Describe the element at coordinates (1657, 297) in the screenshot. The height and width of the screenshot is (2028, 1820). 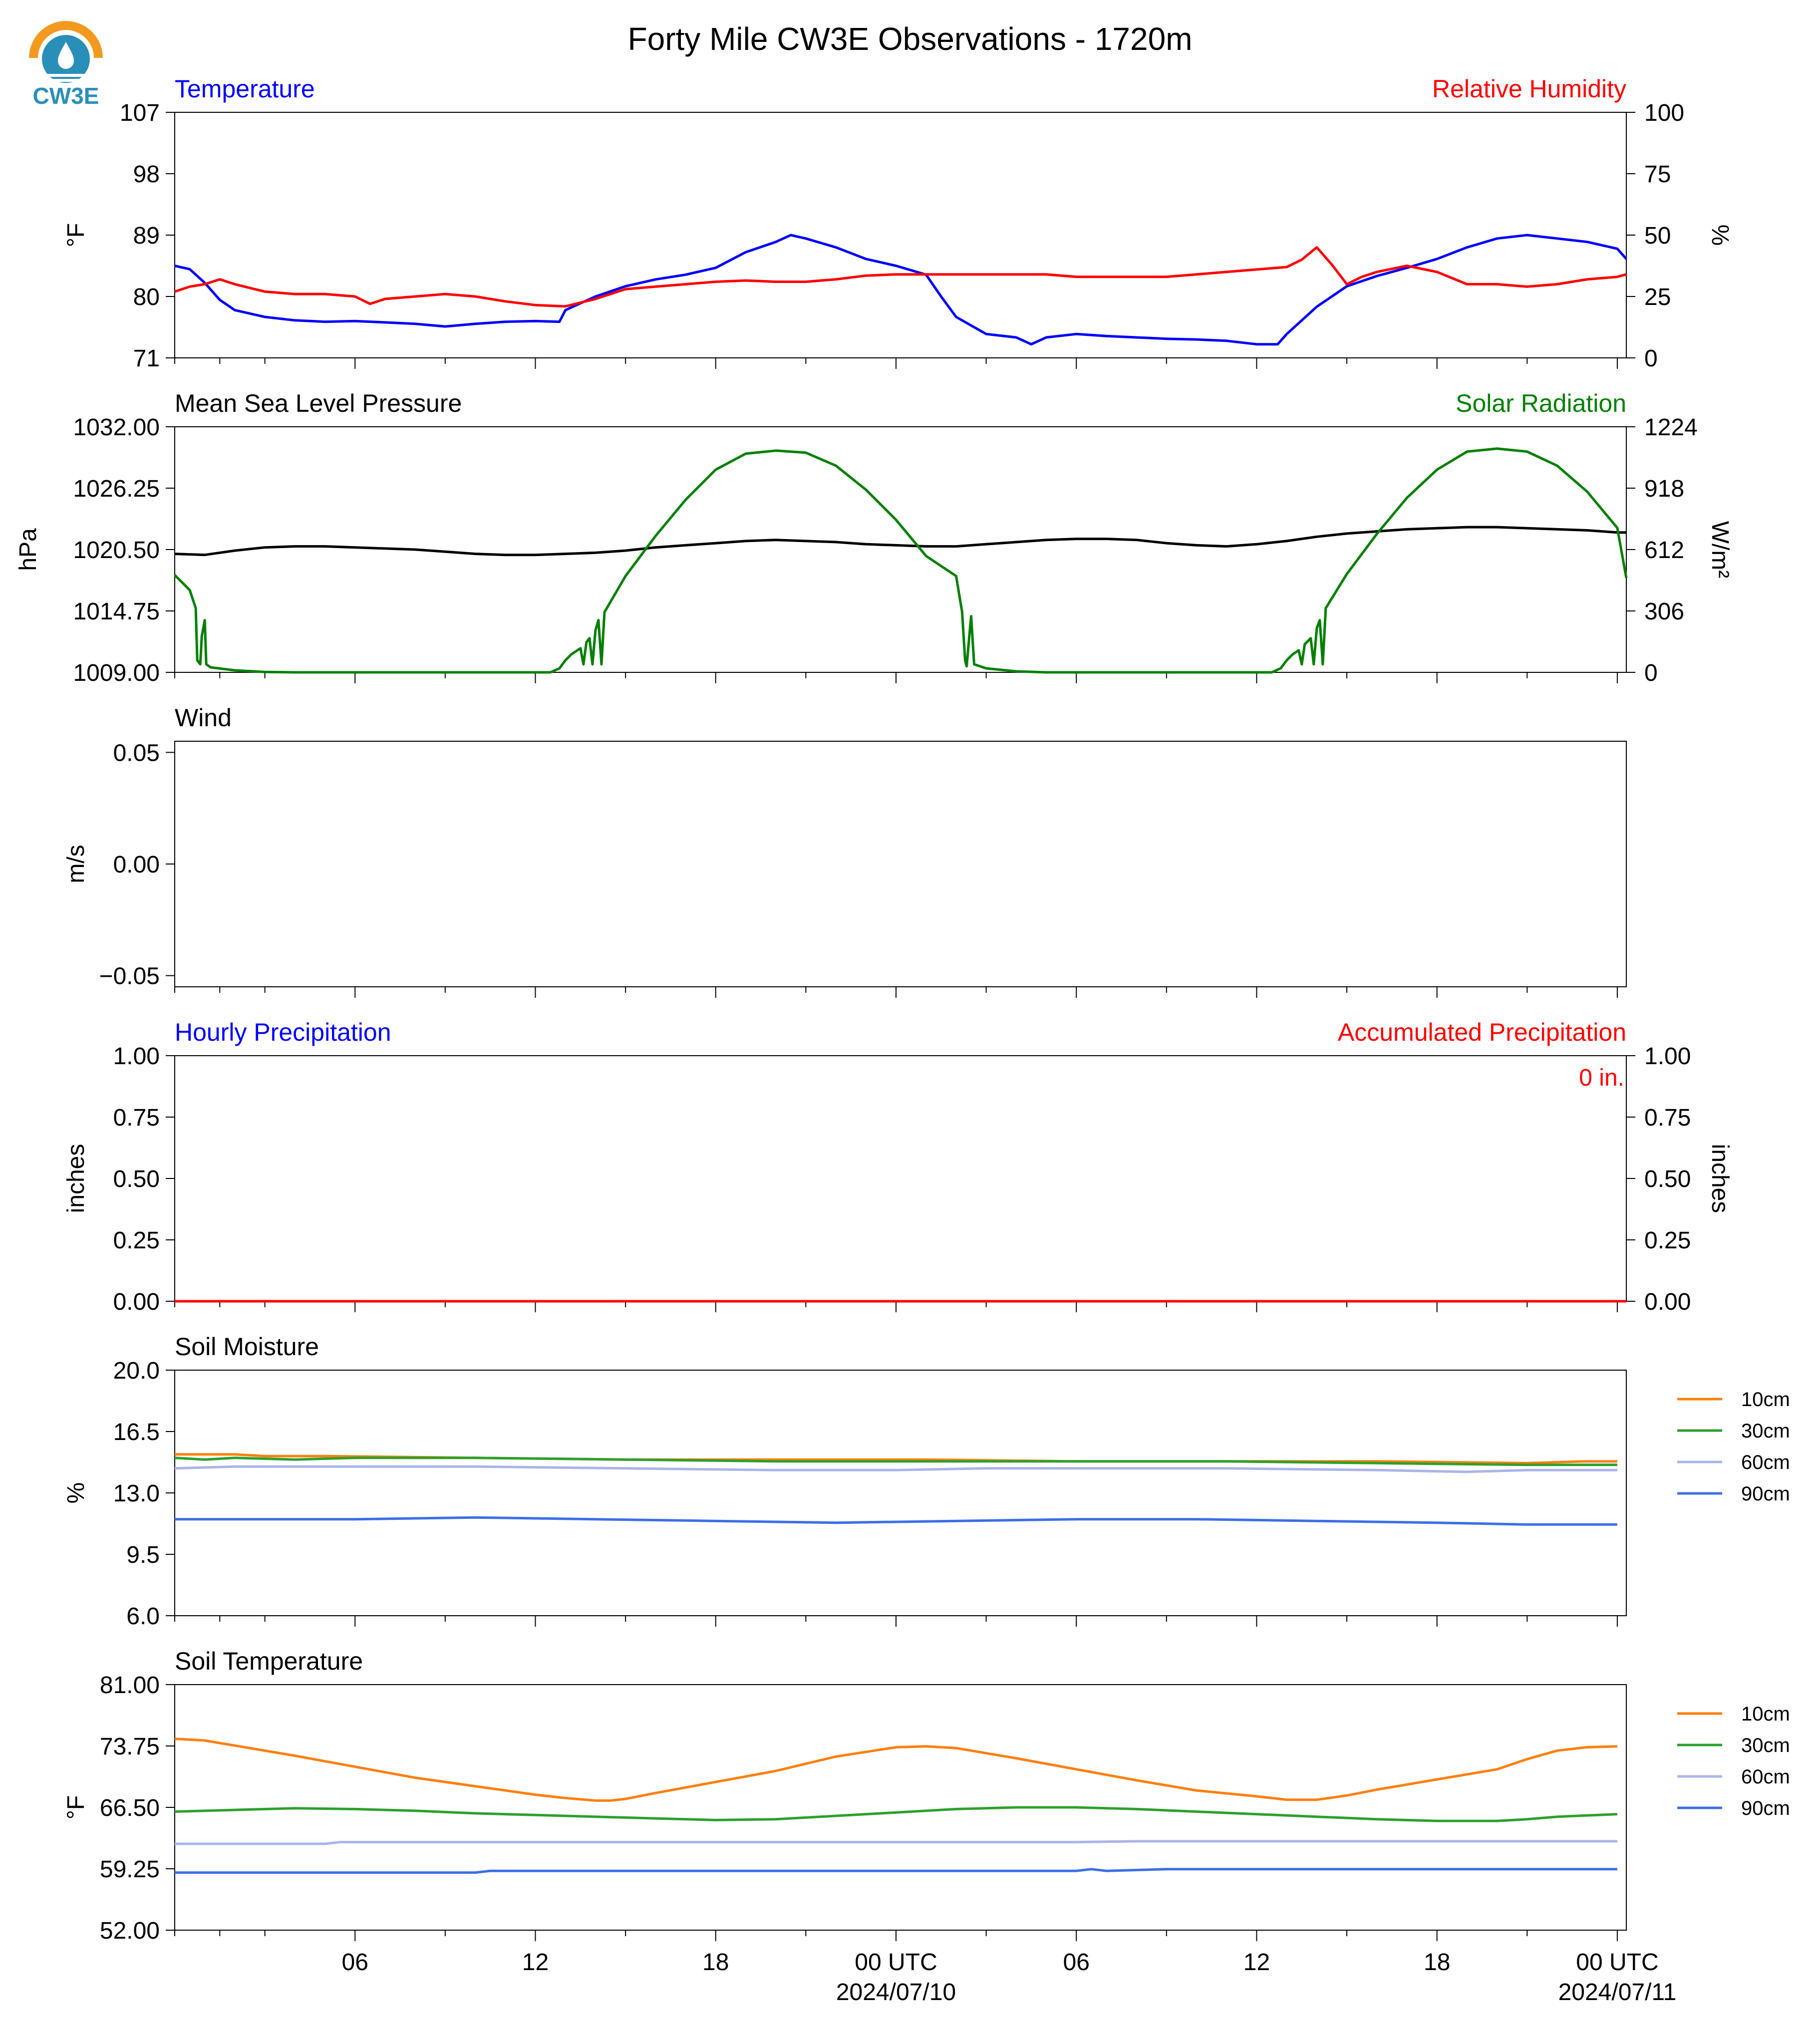
I see `y-tick-label-right: 25` at that location.